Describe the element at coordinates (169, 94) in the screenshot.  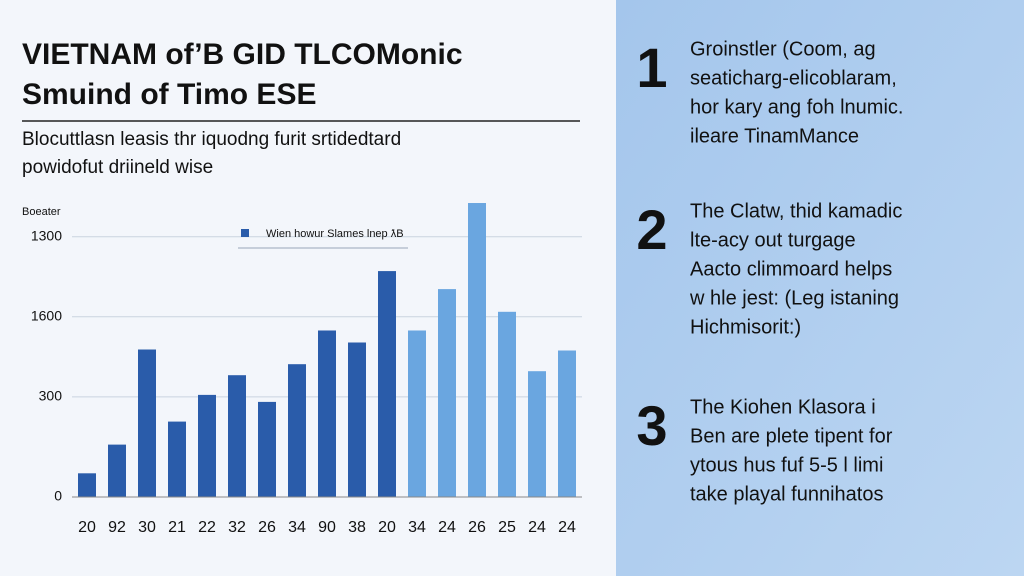
I see `title: Smuind of Timo ESE` at that location.